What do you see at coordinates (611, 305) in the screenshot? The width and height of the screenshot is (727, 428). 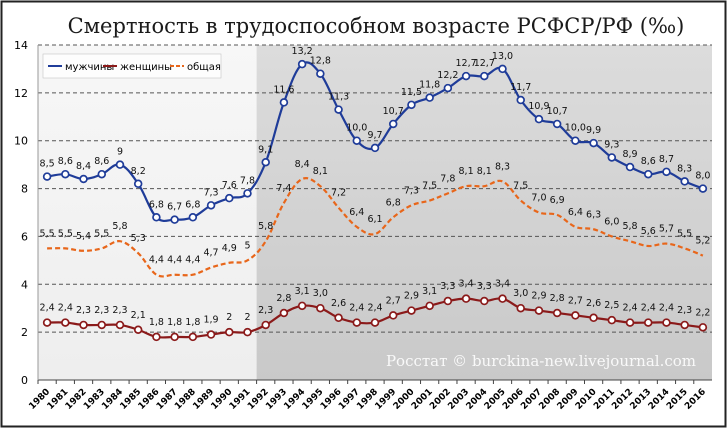 I see `data-label: 2,5` at bounding box center [611, 305].